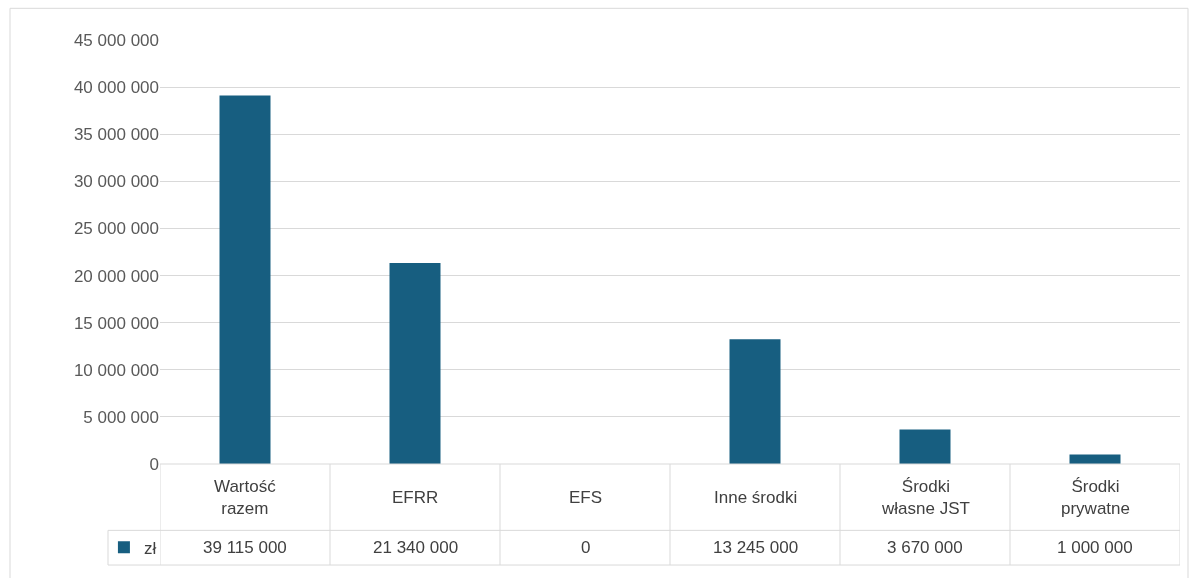  Describe the element at coordinates (116, 370) in the screenshot. I see `y-tick-label: 10 000 000` at that location.